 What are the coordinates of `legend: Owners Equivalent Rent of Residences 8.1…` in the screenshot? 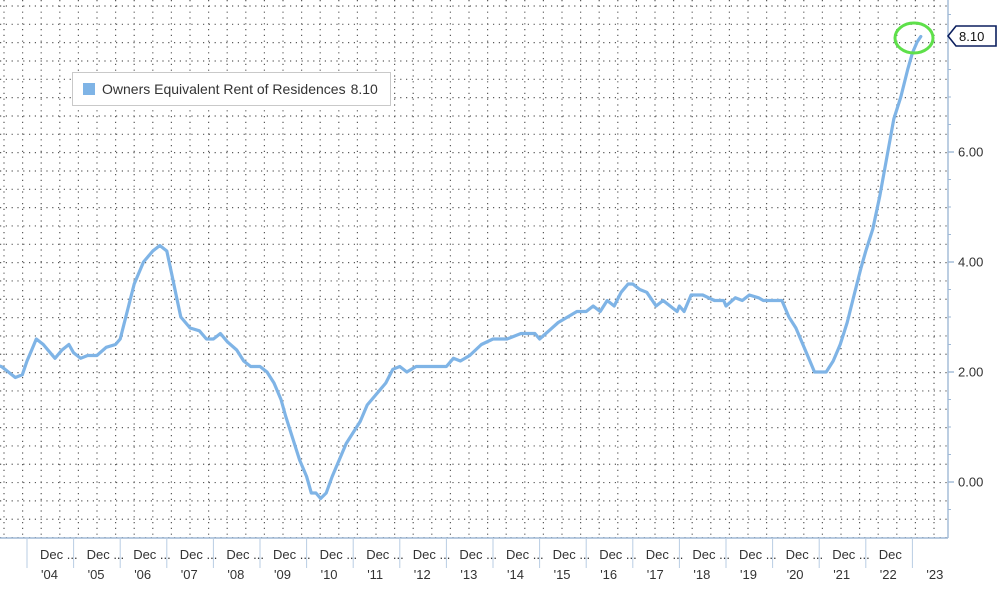 It's located at (231, 89).